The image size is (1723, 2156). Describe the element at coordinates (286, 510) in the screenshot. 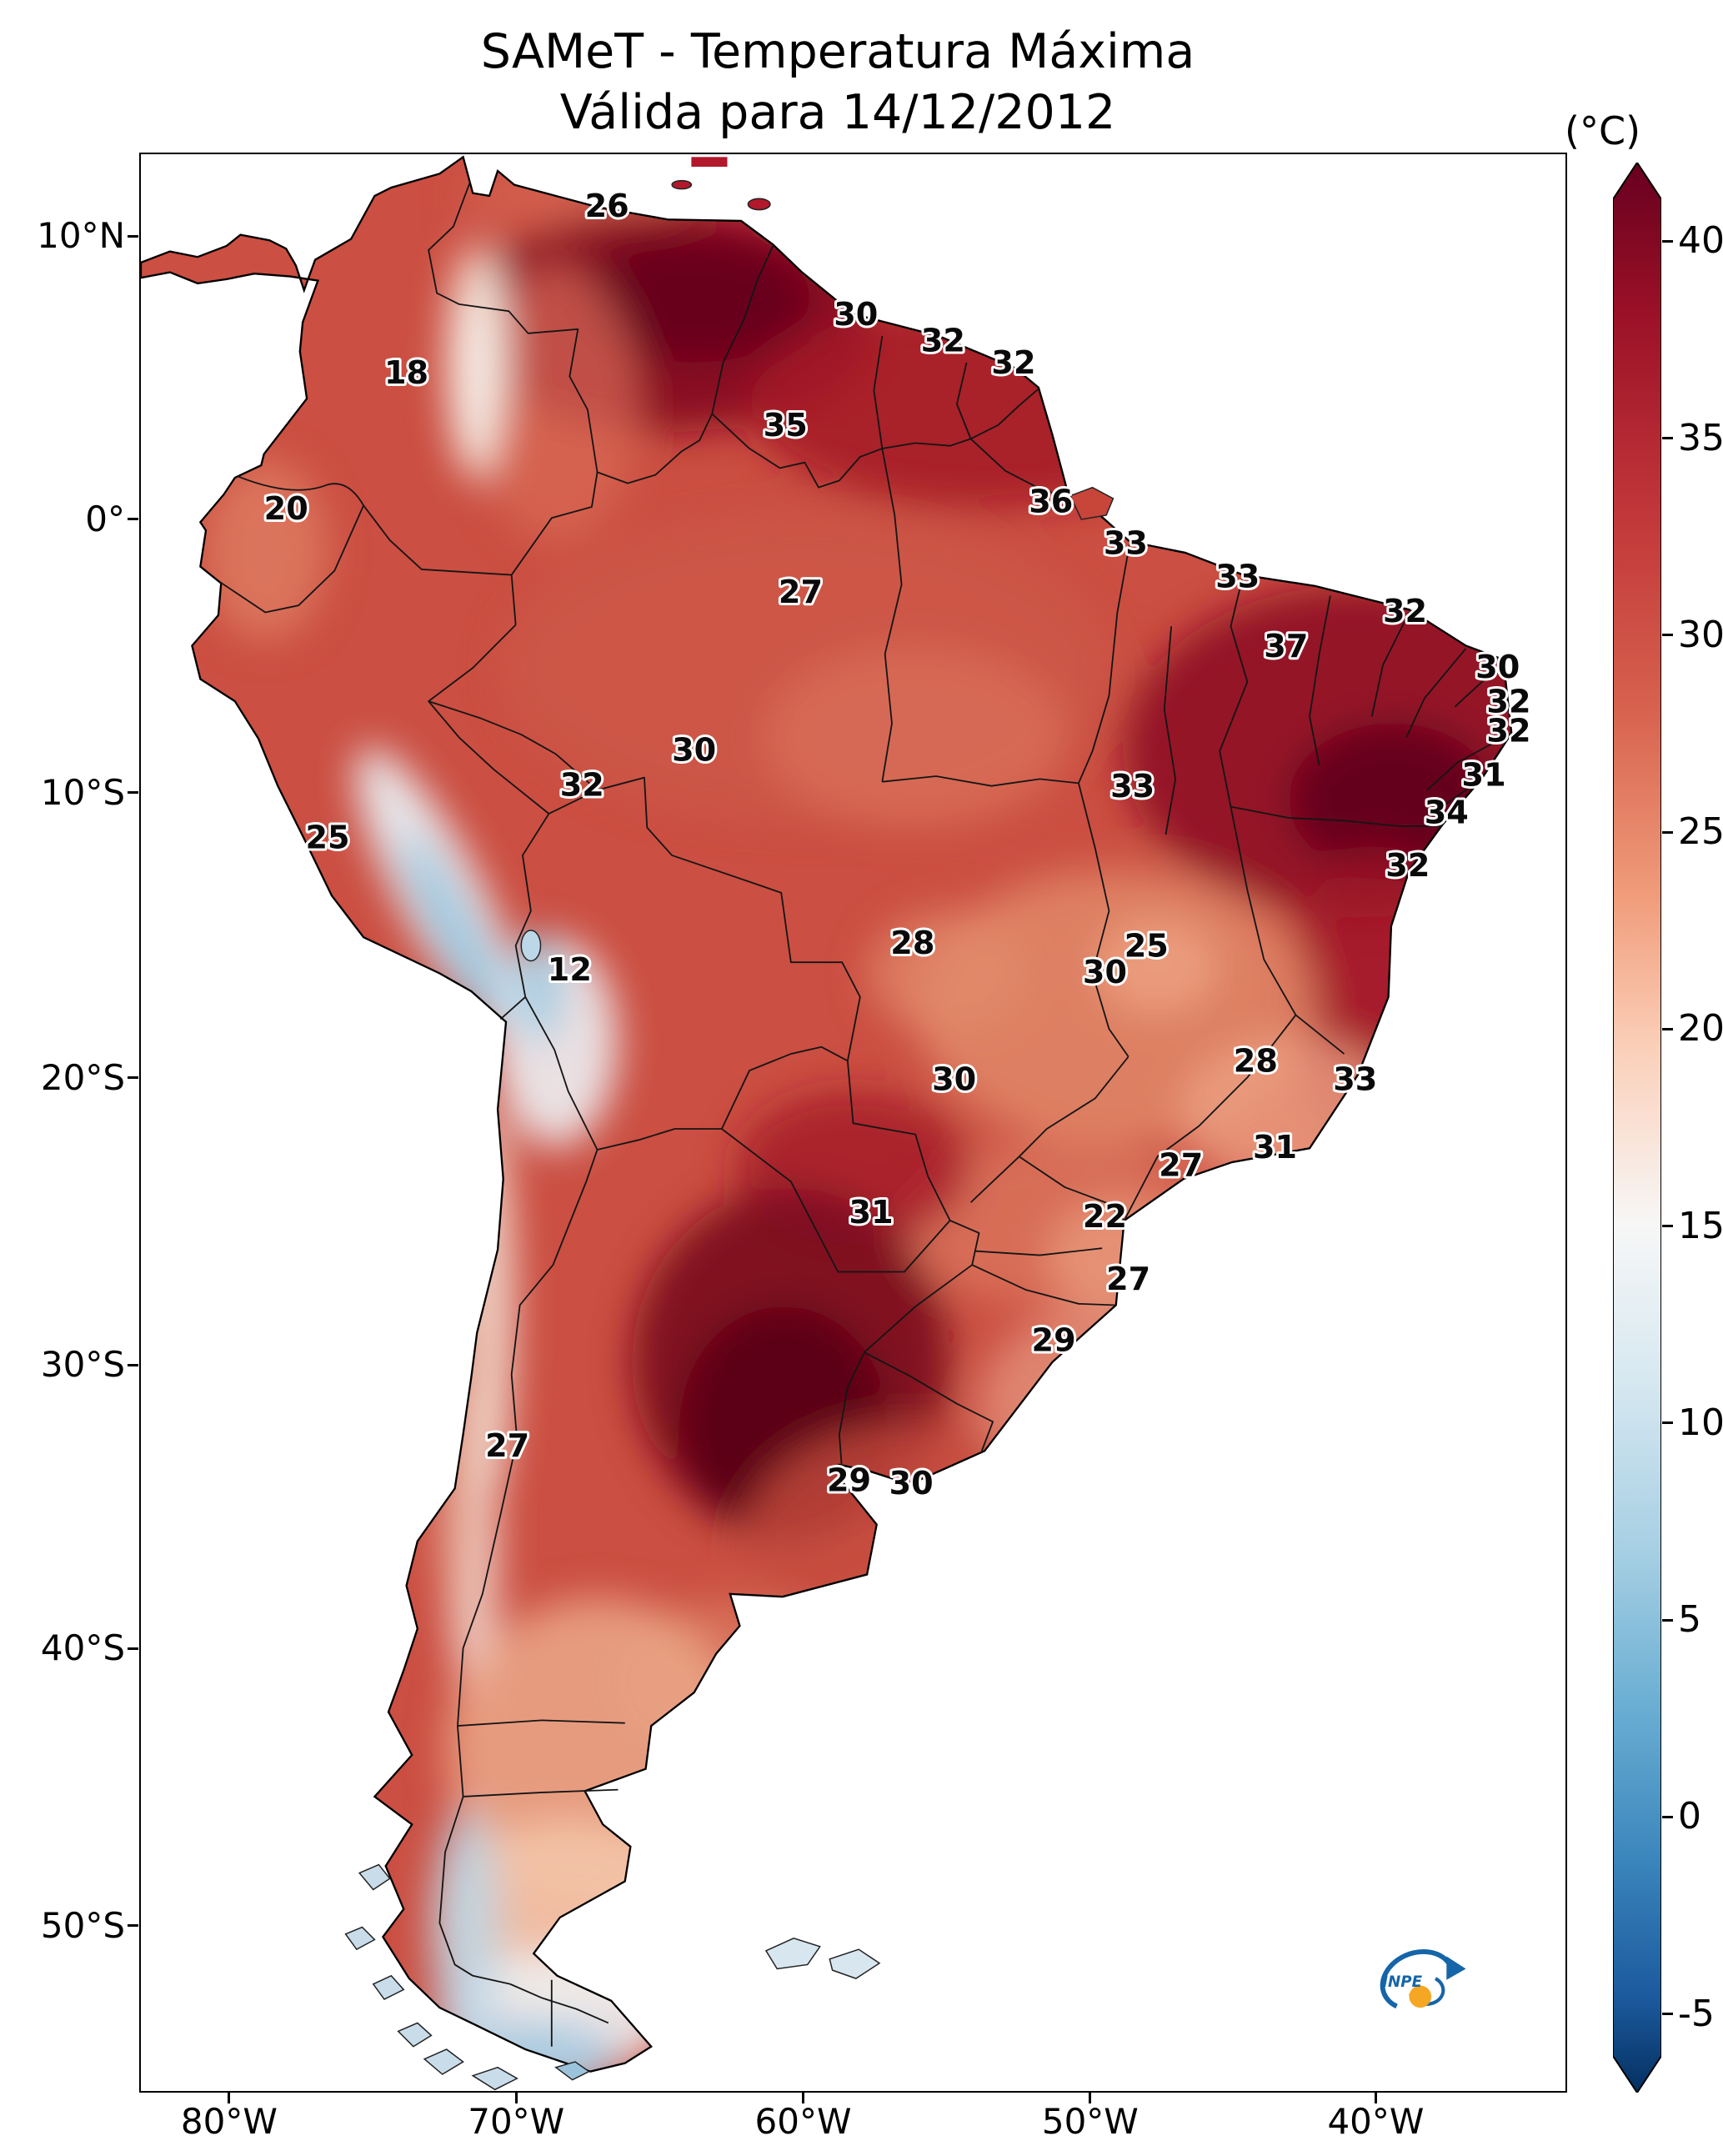

I see `temperature-value-label: 20` at that location.